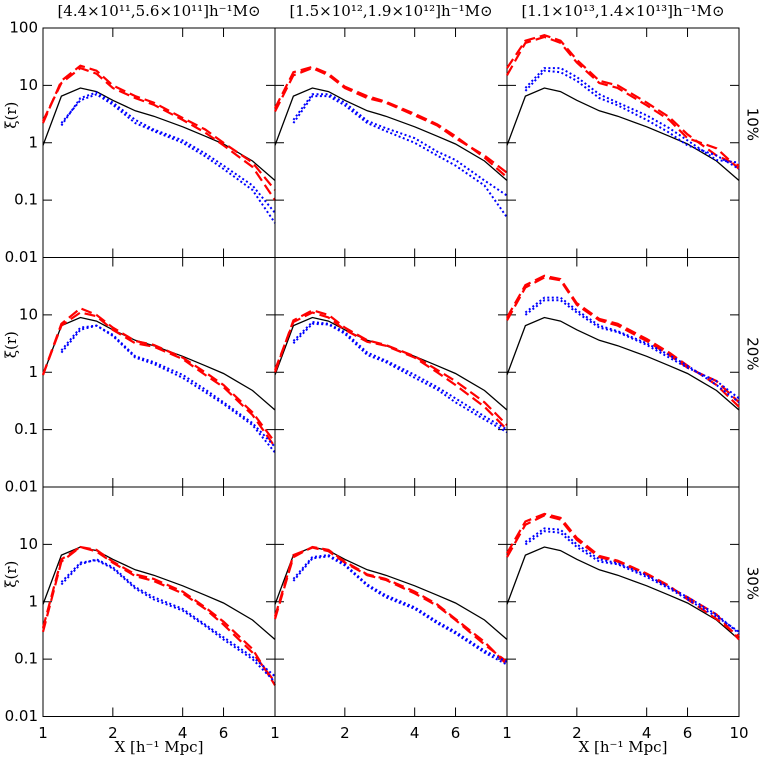 Image resolution: width=766 pixels, height=766 pixels. I want to click on x-tick-label: 10, so click(738, 733).